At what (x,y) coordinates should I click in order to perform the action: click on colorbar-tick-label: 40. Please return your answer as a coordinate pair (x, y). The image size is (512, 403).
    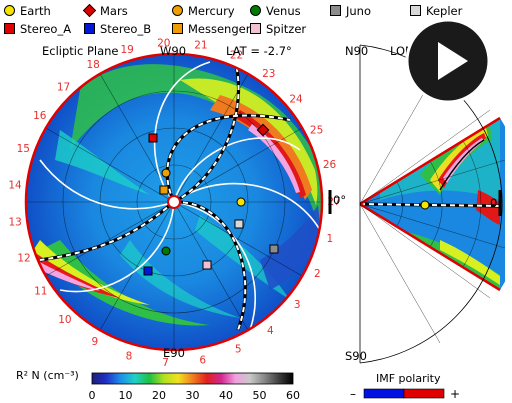
    Looking at the image, I should click on (226, 395).